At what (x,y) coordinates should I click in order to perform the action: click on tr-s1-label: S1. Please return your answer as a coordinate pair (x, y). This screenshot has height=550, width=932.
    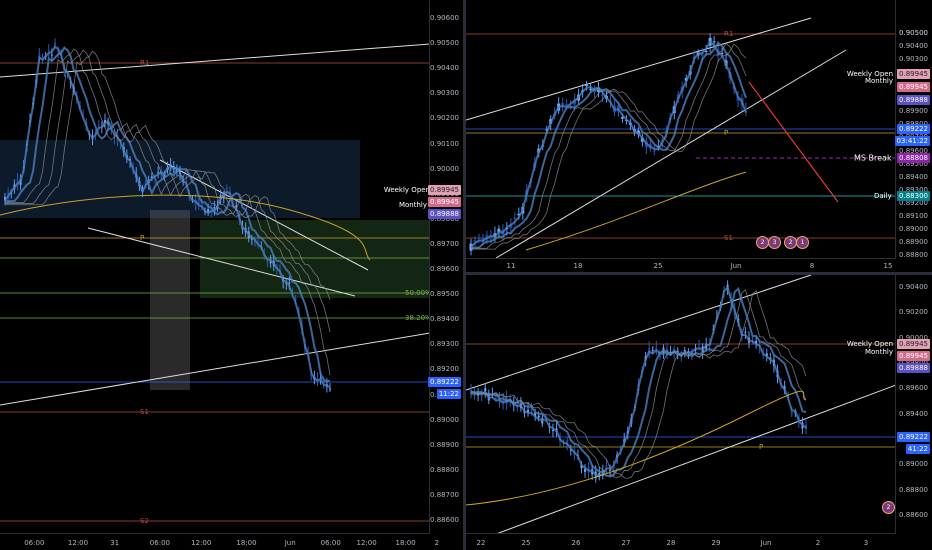
    Looking at the image, I should click on (728, 238).